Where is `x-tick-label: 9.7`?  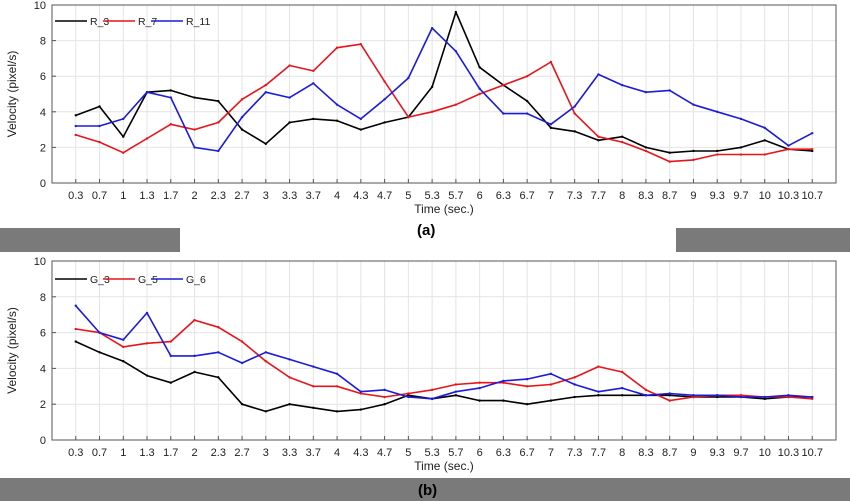
x-tick-label: 9.7 is located at coordinates (740, 453).